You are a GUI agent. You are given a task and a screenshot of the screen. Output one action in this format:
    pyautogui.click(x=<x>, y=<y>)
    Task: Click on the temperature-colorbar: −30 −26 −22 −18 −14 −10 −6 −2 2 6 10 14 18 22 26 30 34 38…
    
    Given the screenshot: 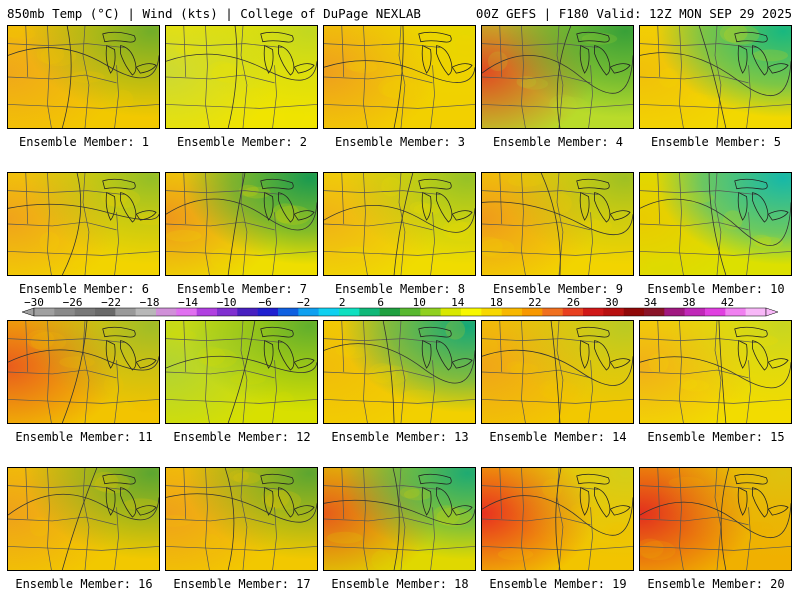 What is the action you would take?
    pyautogui.click(x=400, y=307)
    